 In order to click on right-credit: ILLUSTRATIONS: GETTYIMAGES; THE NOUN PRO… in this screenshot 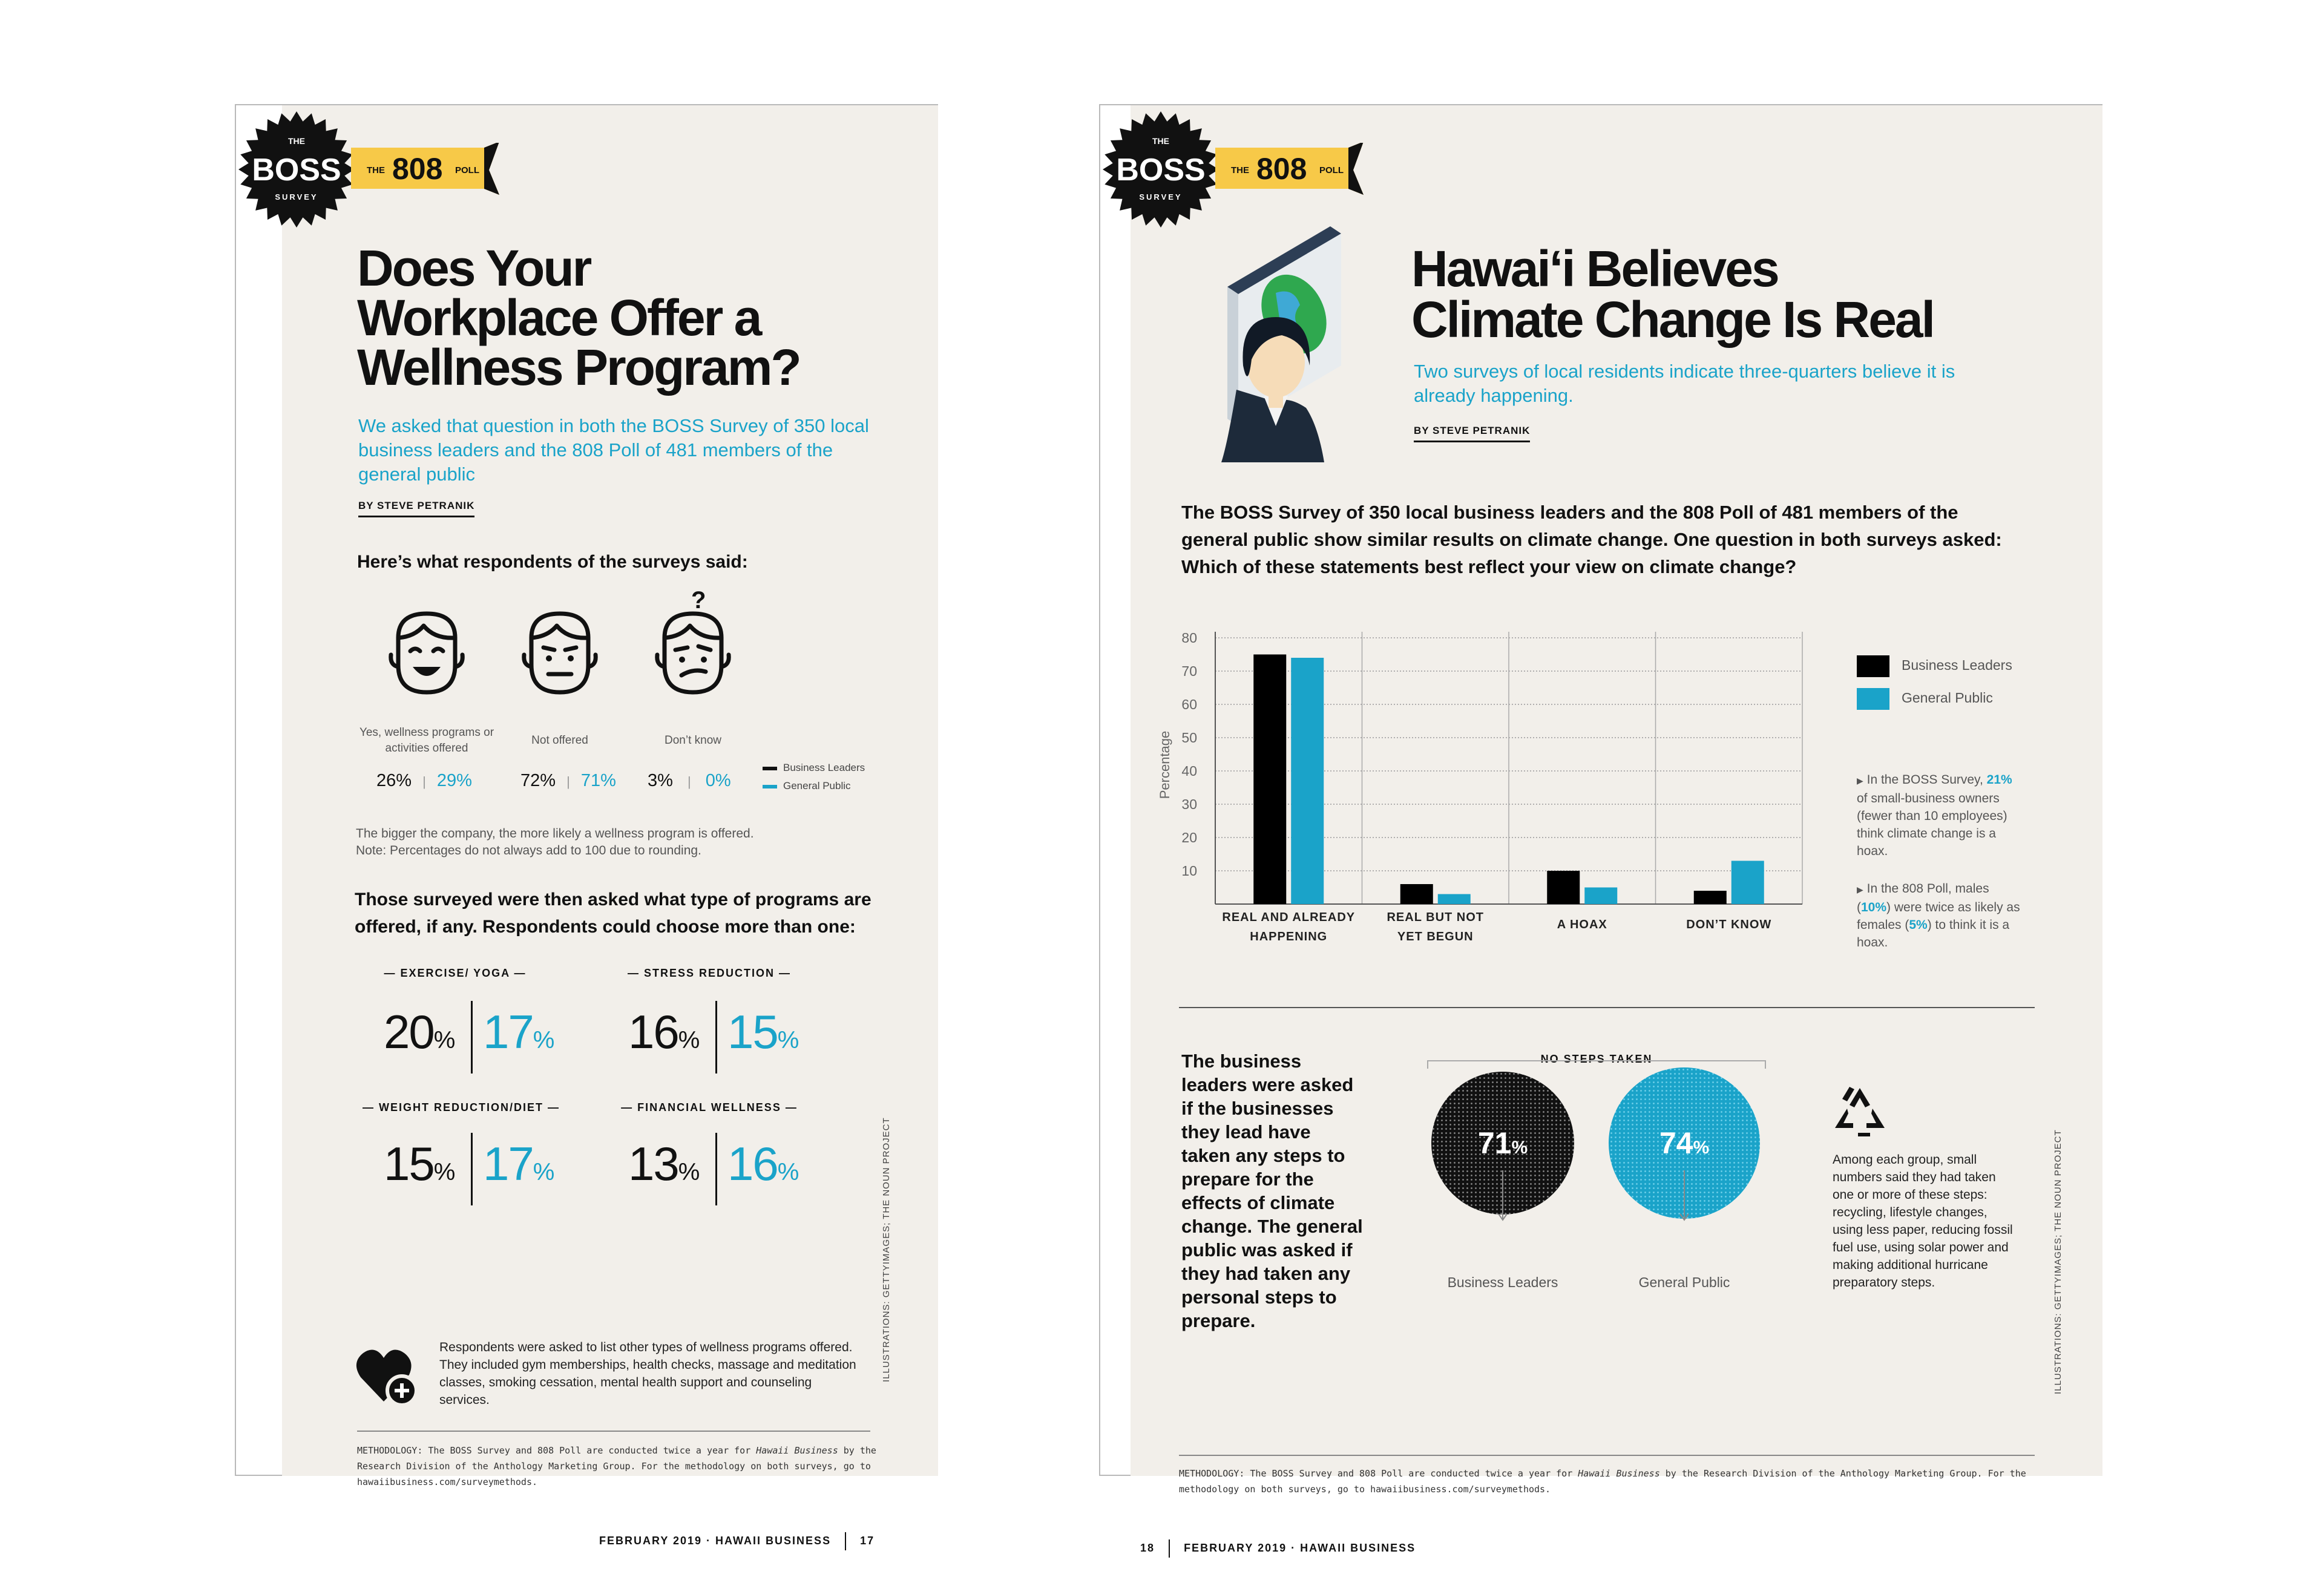, I will do `click(2058, 1261)`.